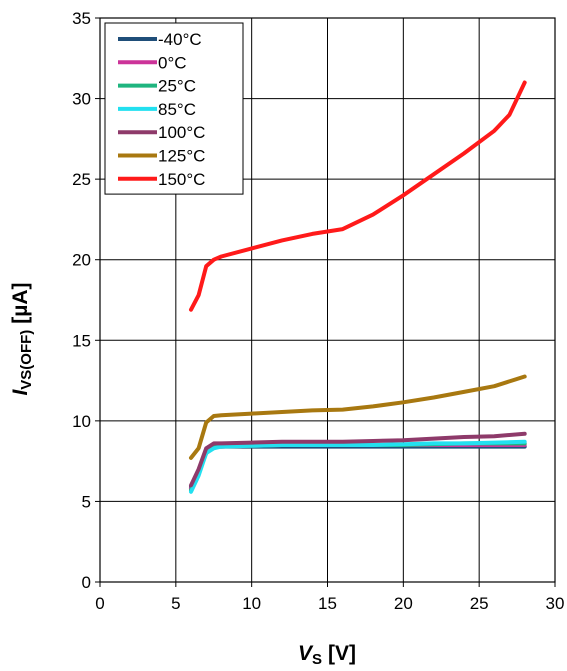 The width and height of the screenshot is (567, 671). Describe the element at coordinates (20, 392) in the screenshot. I see `y-axis-title-main: I` at that location.